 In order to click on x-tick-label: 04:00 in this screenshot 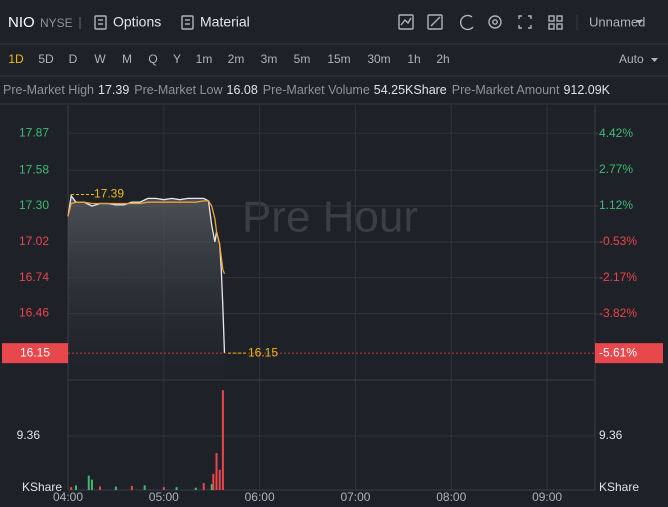, I will do `click(68, 497)`.